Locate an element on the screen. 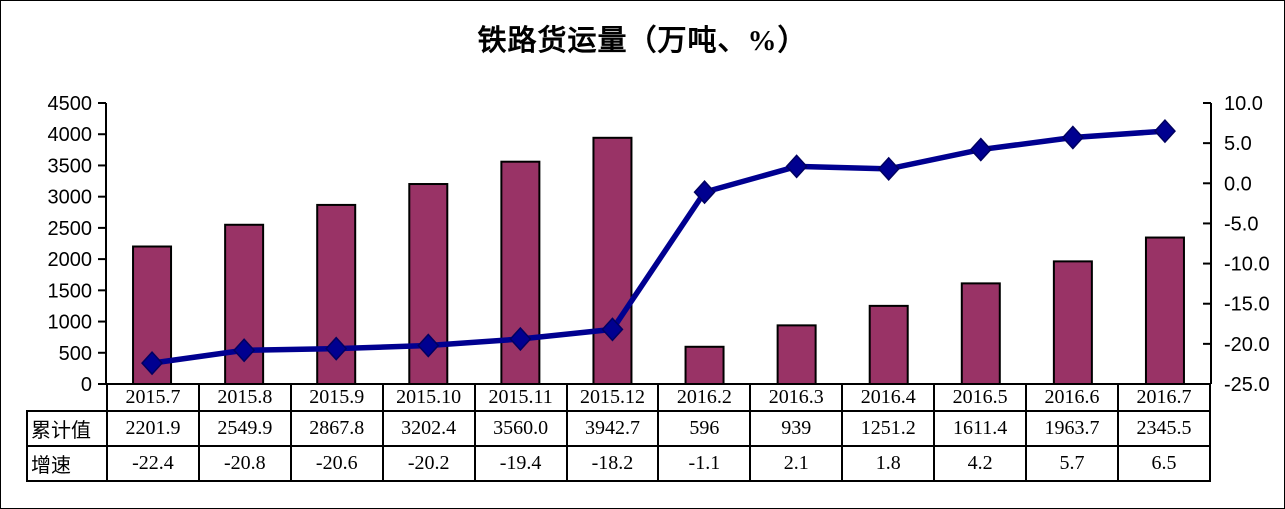 The width and height of the screenshot is (1285, 509). table-header-cell: 2015.7 is located at coordinates (153, 397).